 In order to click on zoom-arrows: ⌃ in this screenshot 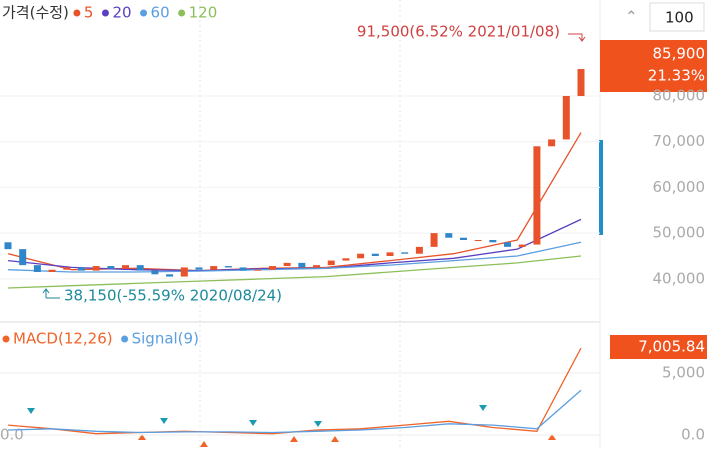, I will do `click(631, 17)`.